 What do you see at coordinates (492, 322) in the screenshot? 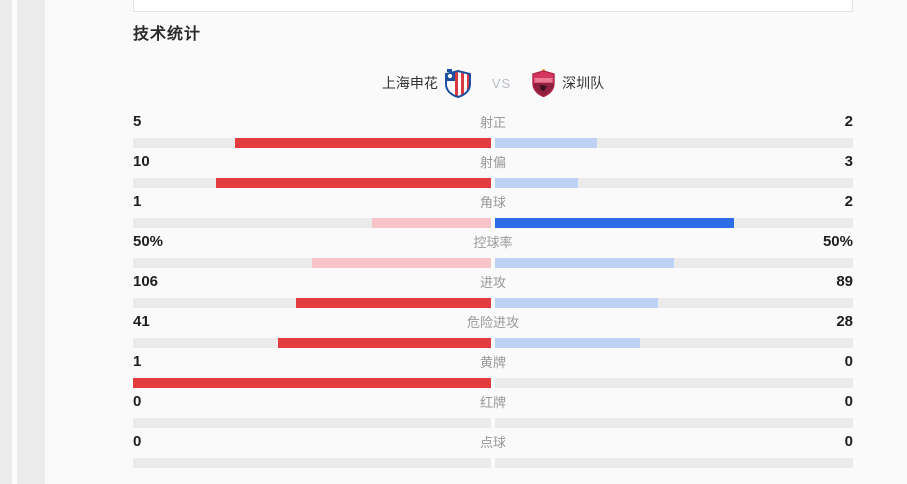
I see `stat-label: 危险进攻` at bounding box center [492, 322].